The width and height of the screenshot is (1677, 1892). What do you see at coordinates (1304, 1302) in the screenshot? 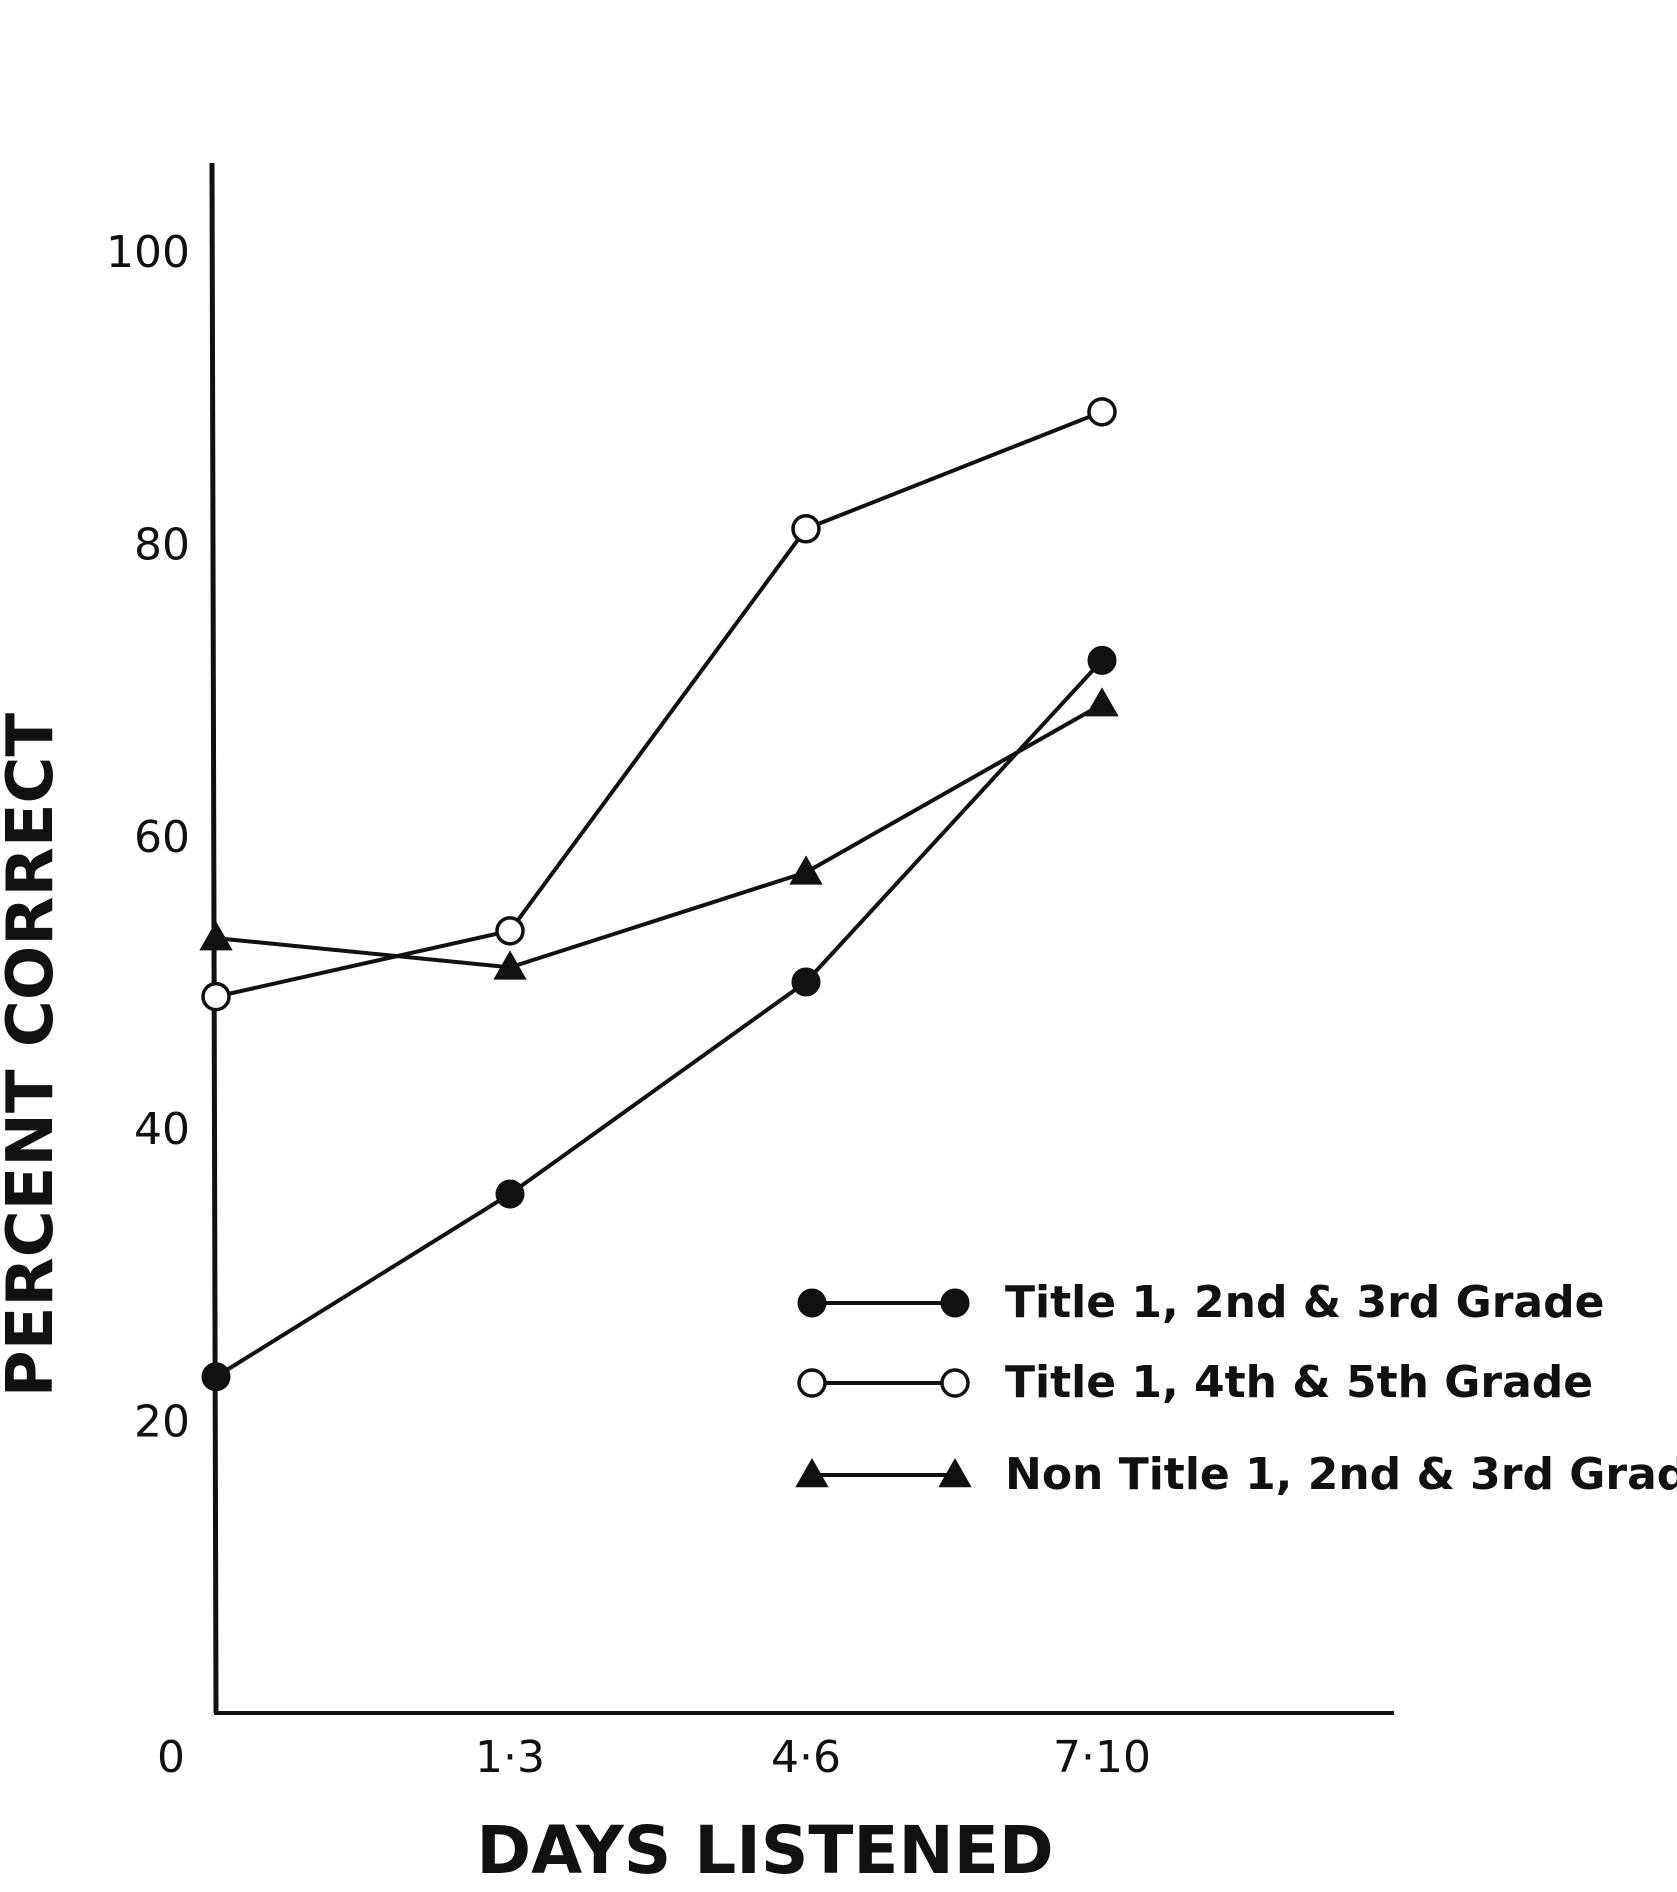
I see `legend-label: Title 1, 2nd & 3rd Grade` at bounding box center [1304, 1302].